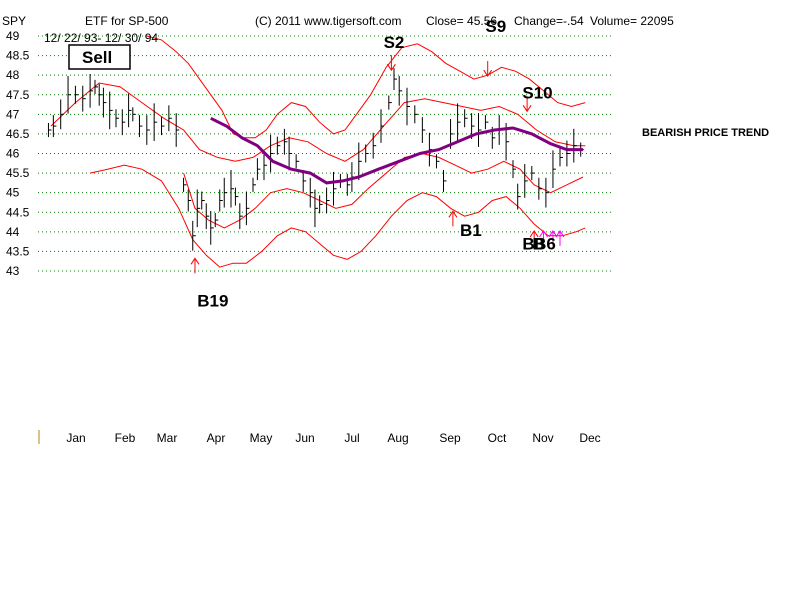  What do you see at coordinates (549, 21) in the screenshot?
I see `change-label: Change=-.54` at bounding box center [549, 21].